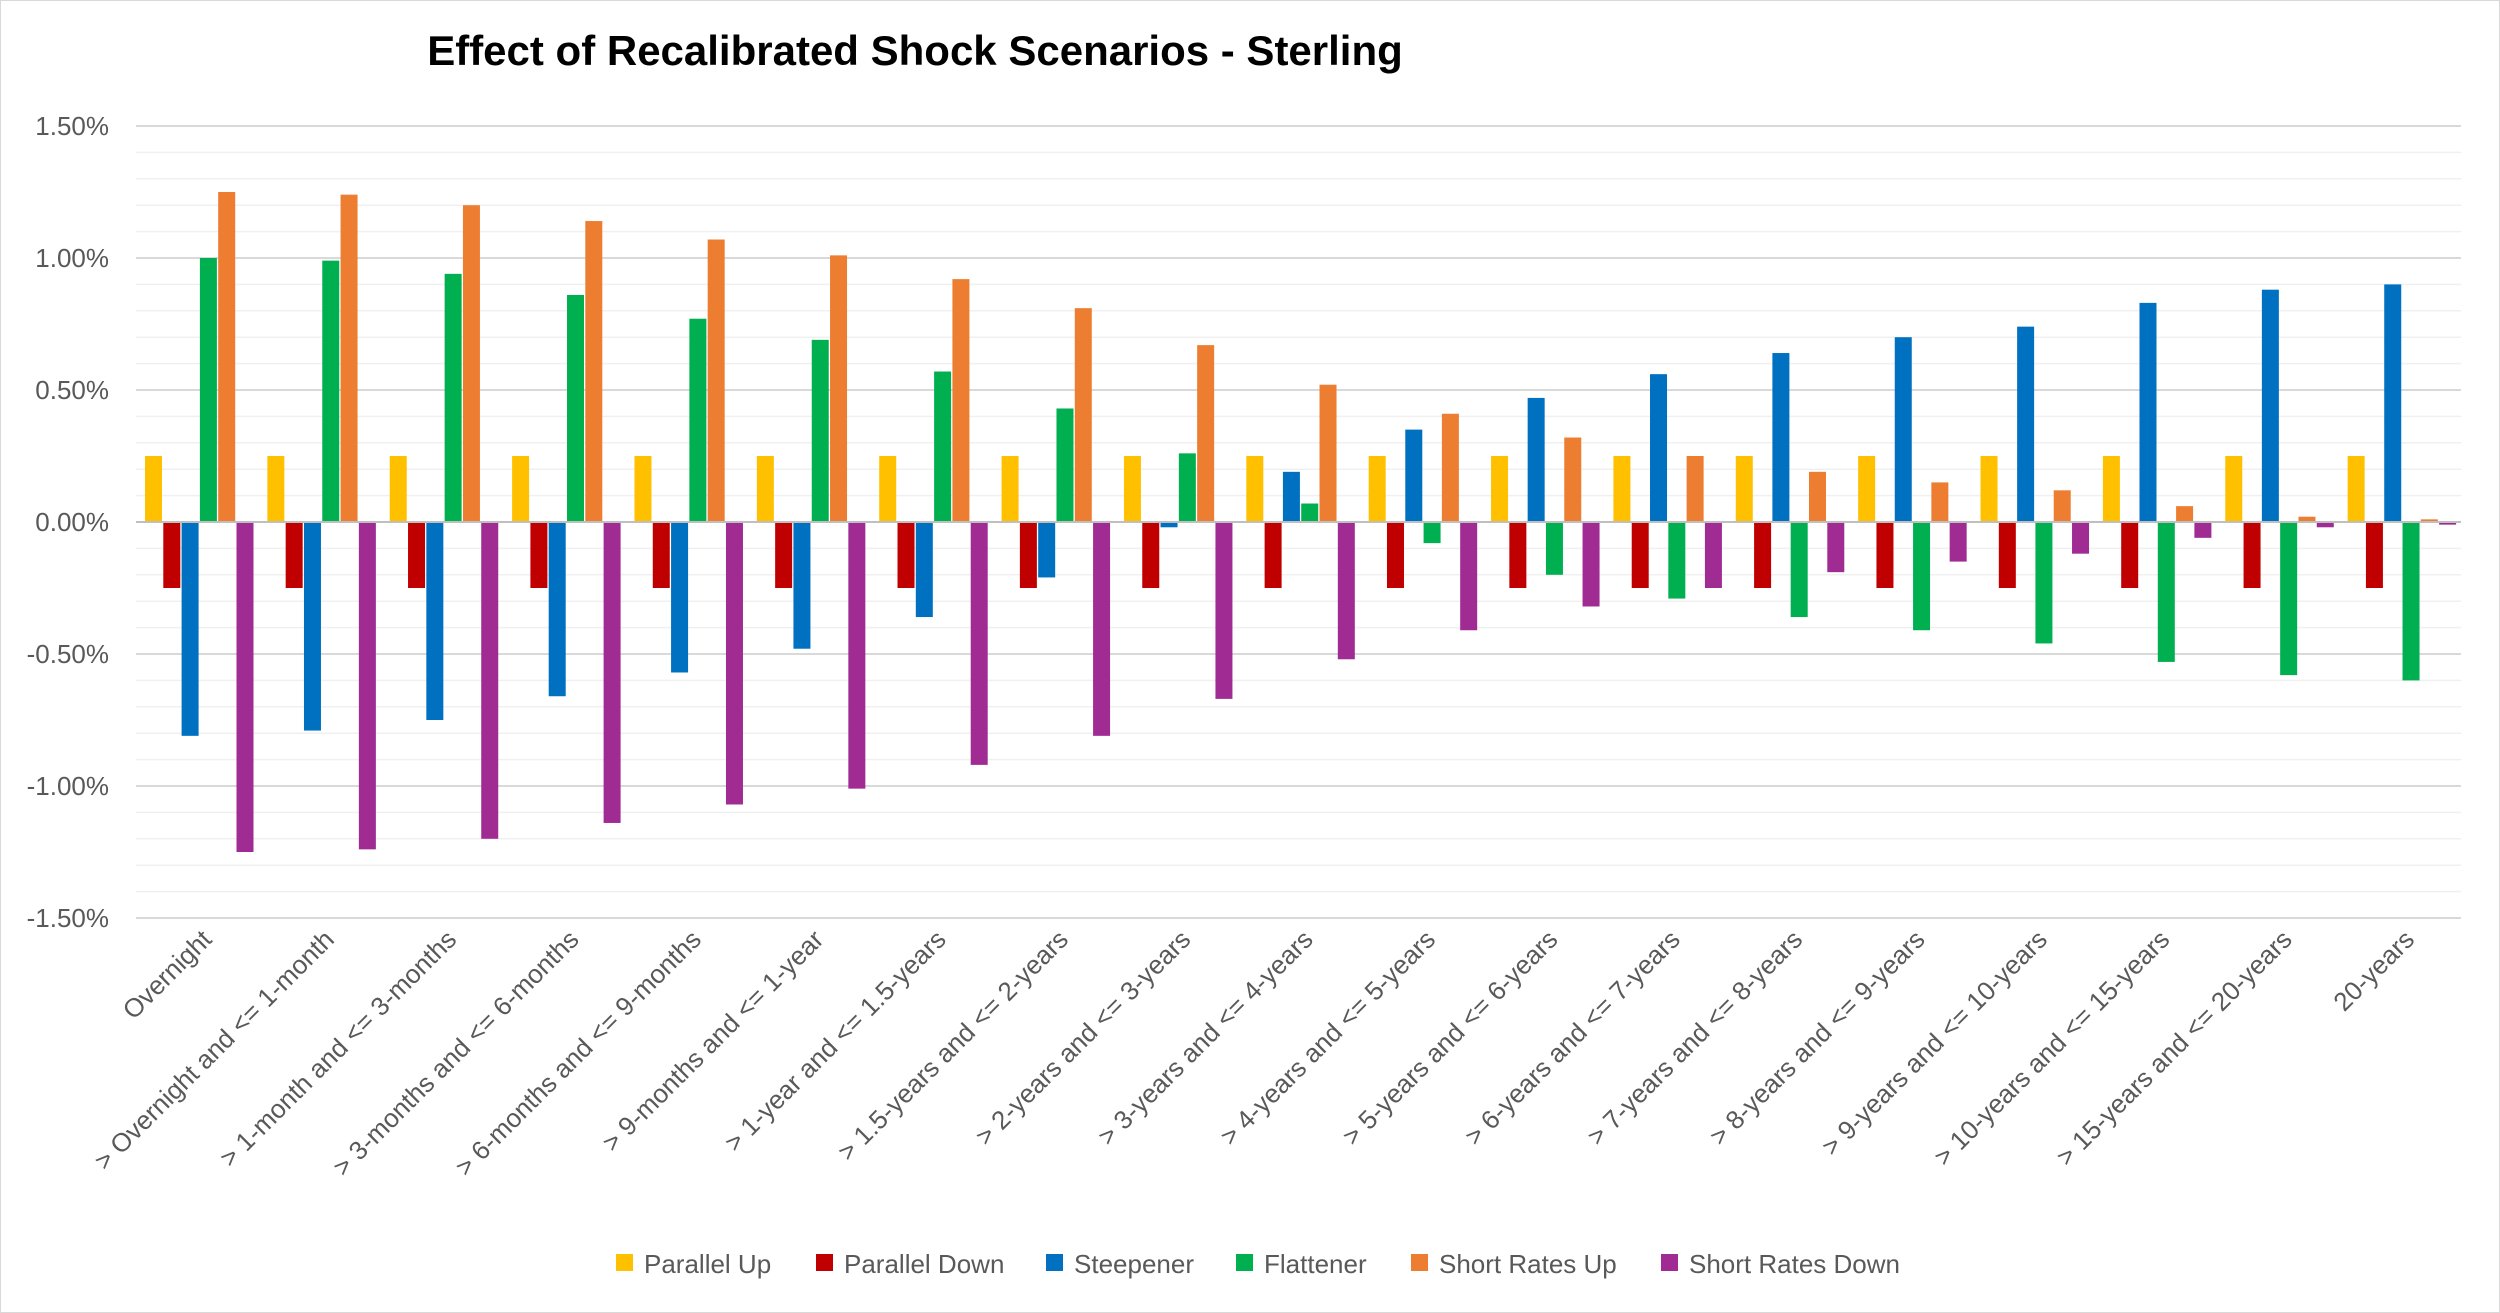 Image resolution: width=2500 pixels, height=1313 pixels. I want to click on legend-swatch-parallel-up, so click(624, 1262).